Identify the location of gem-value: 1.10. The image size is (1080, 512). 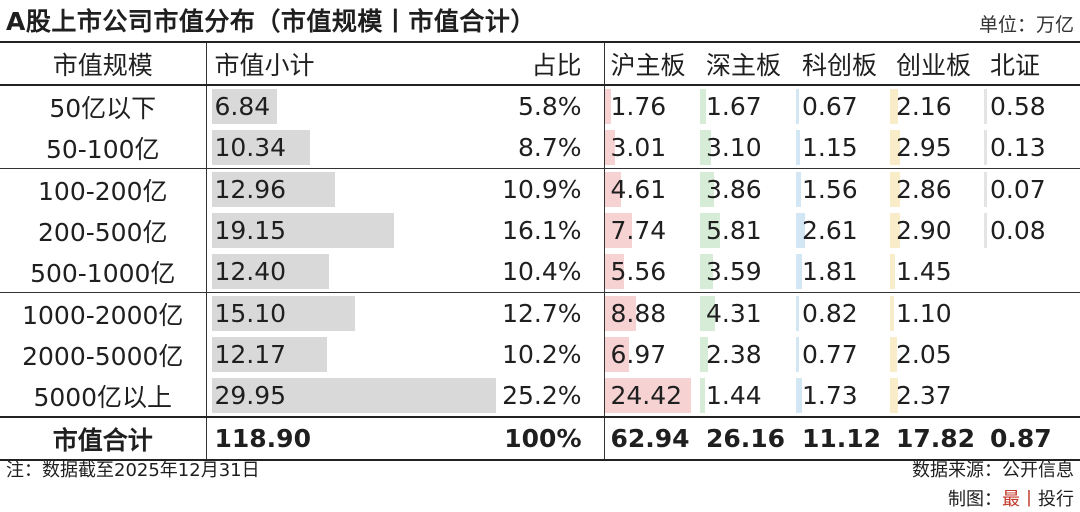
(924, 313).